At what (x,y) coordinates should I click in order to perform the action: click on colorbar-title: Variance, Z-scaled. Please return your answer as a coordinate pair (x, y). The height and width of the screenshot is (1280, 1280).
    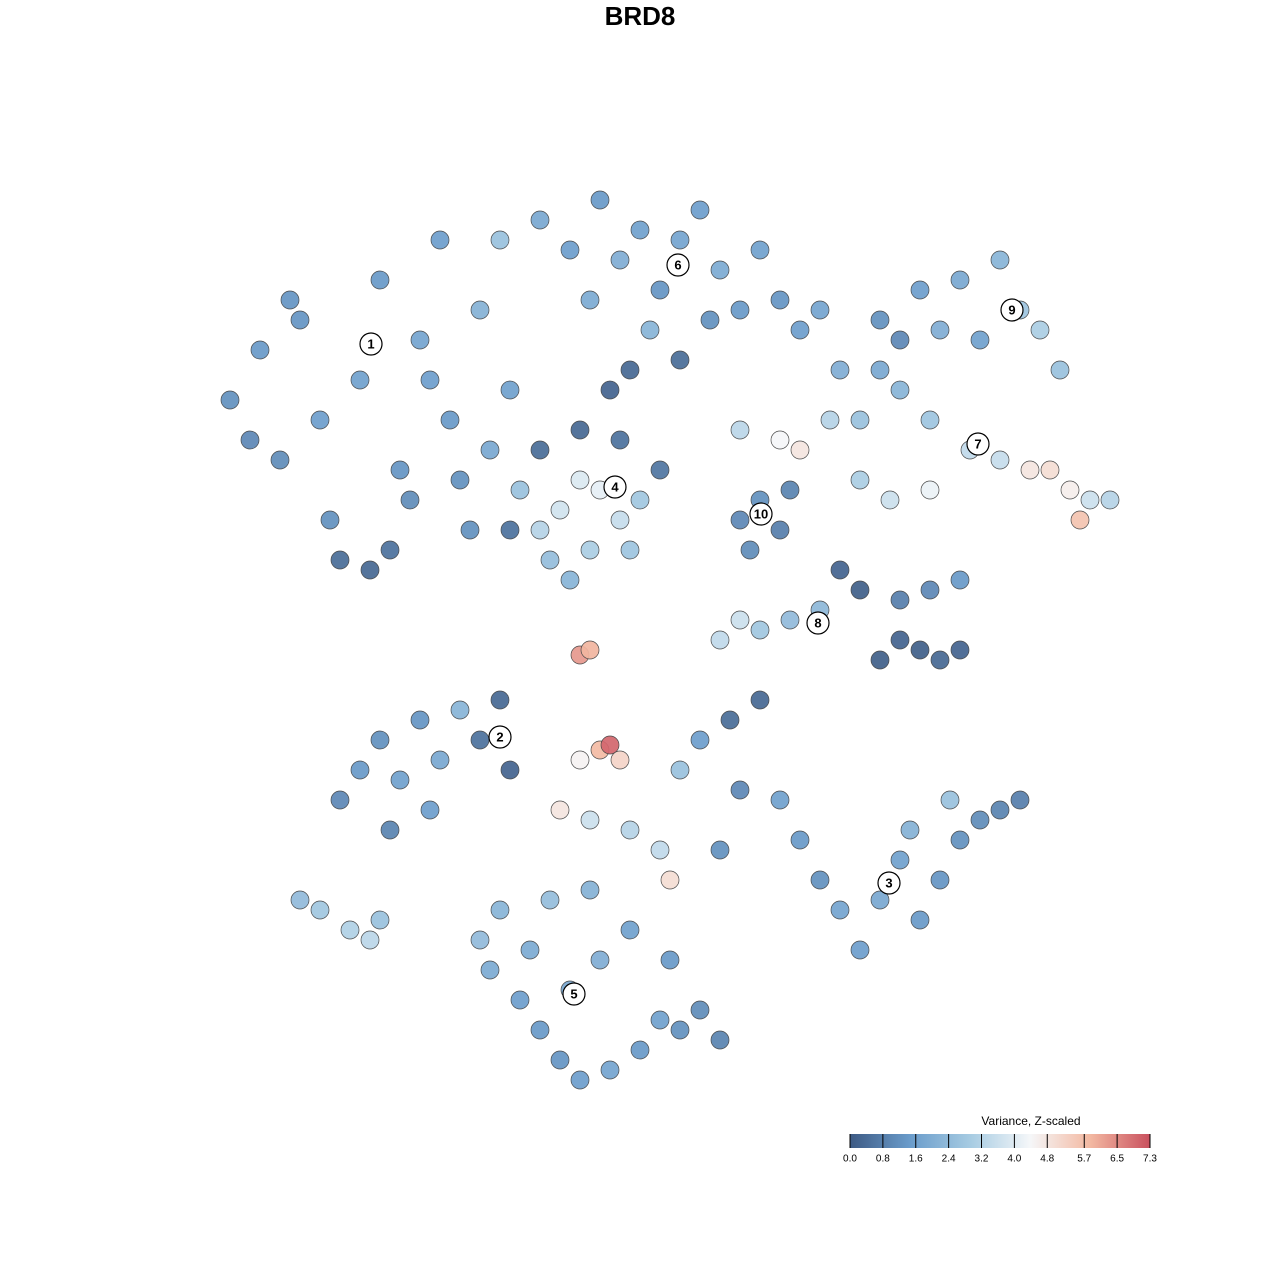
    Looking at the image, I should click on (1030, 1121).